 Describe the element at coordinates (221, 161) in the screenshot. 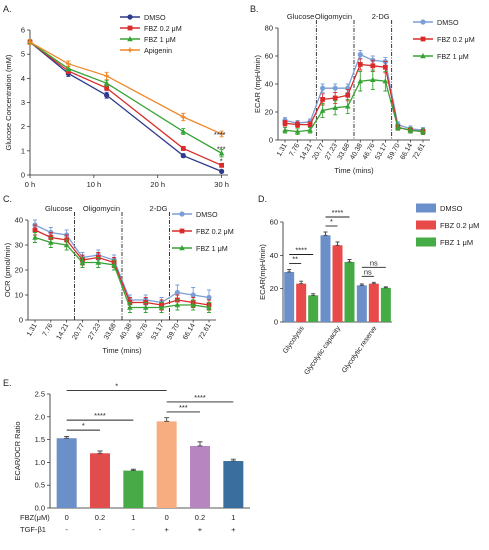

I see `annotation-stars: *` at that location.